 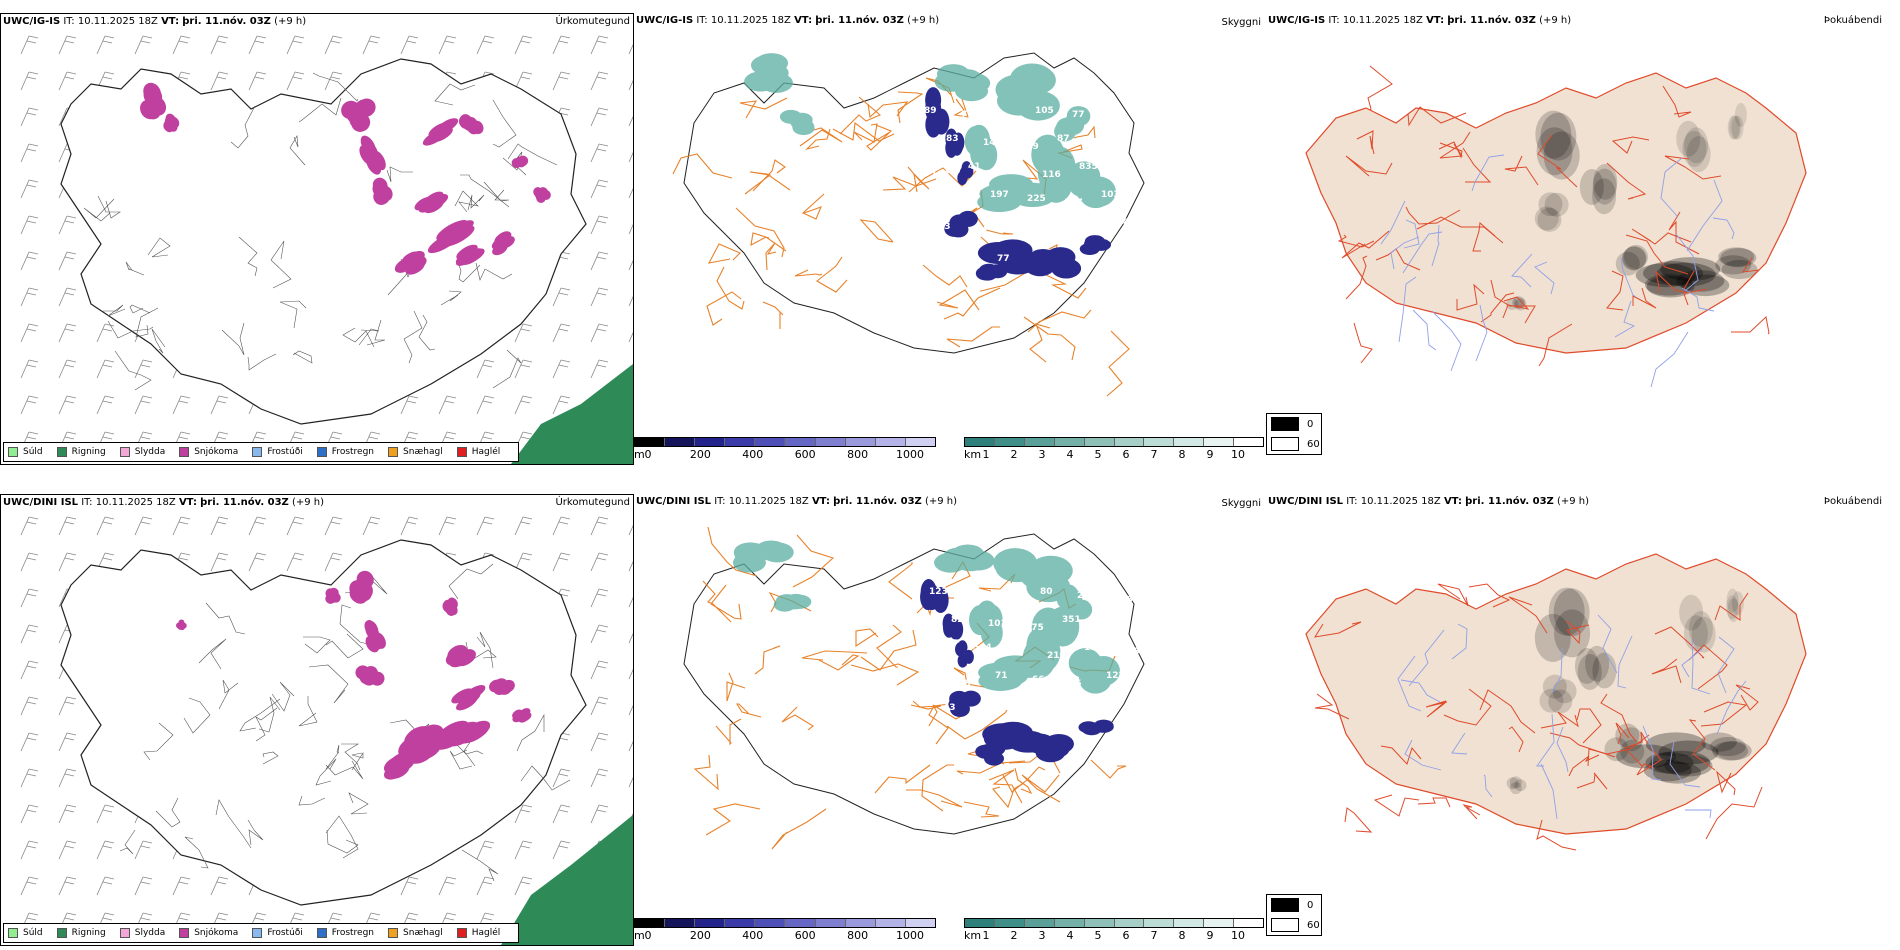 What do you see at coordinates (974, 167) in the screenshot?
I see `ceiling-value: 41` at bounding box center [974, 167].